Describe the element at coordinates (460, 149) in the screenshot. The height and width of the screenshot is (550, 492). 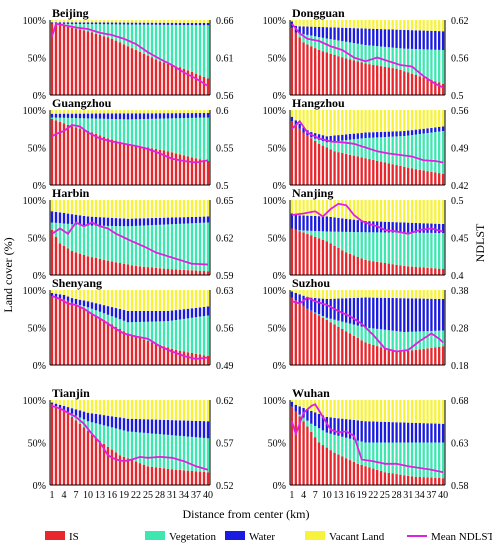
I see `right-tick-label: 0.49` at that location.